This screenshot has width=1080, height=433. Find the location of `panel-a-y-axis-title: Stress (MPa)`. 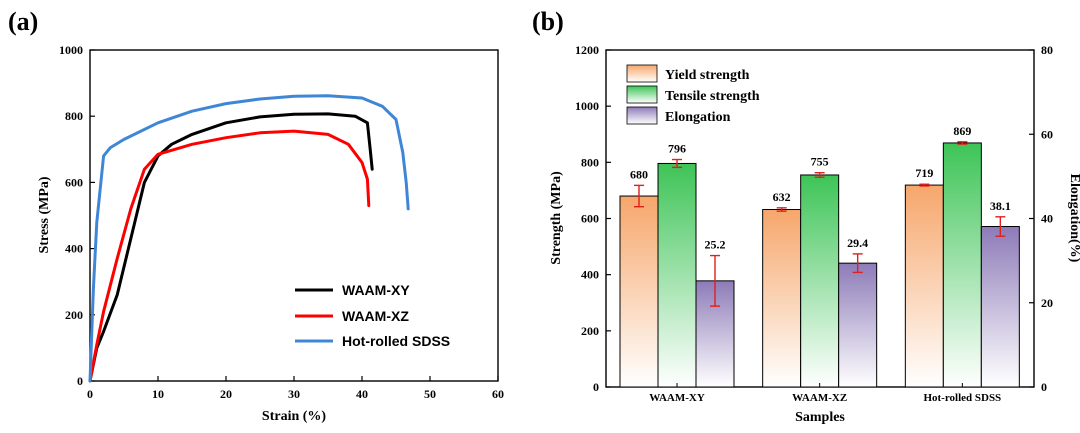

panel-a-y-axis-title: Stress (MPa) is located at coordinates (44, 214).